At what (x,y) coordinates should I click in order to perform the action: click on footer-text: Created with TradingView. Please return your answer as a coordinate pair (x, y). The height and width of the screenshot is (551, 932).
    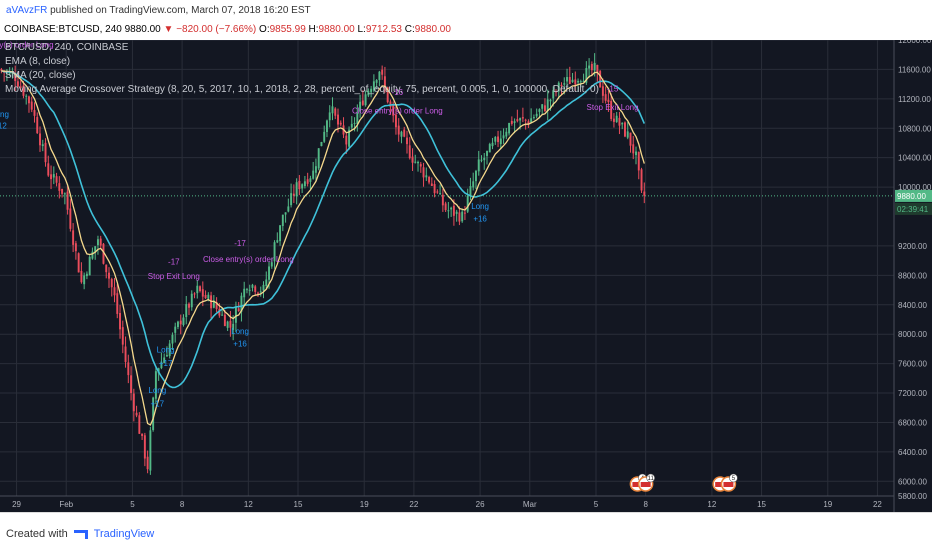
    Looking at the image, I should click on (80, 534).